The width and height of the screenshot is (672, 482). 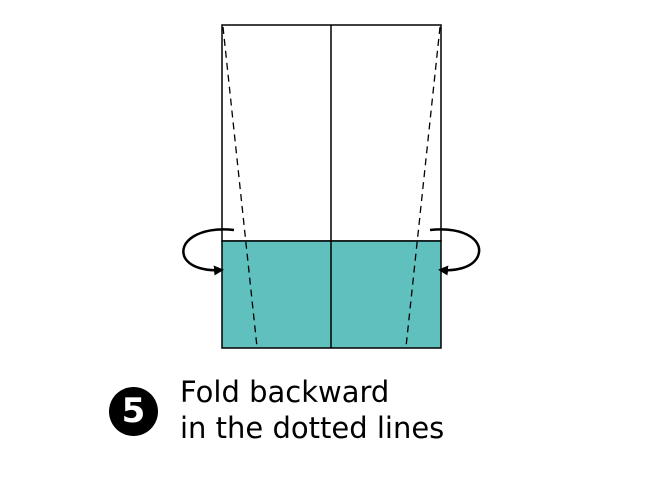 What do you see at coordinates (423, 187) in the screenshot?
I see `right-dotted-fold-line` at bounding box center [423, 187].